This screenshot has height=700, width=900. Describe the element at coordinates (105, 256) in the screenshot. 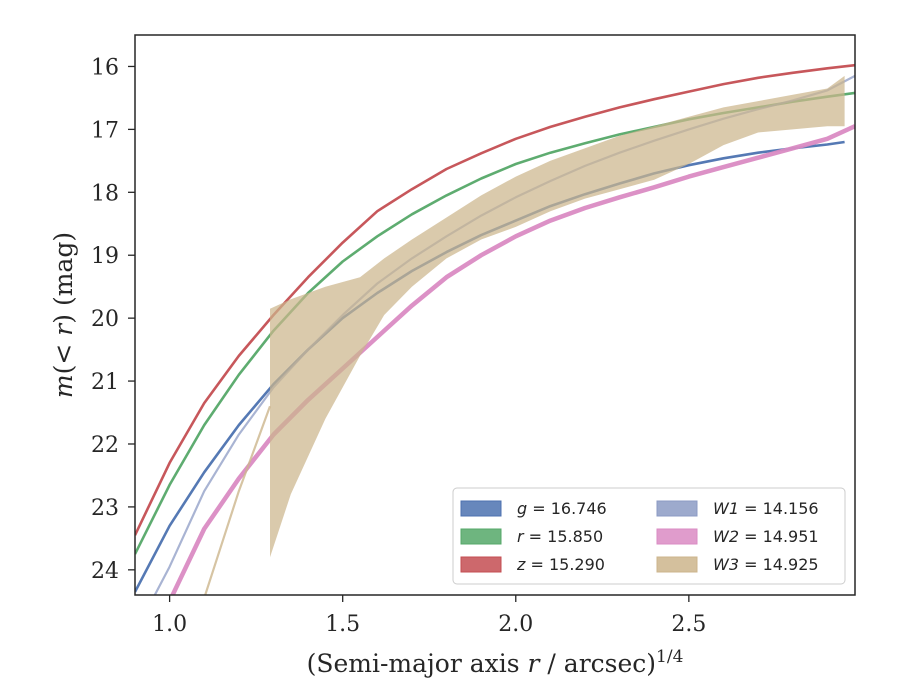

I see `y-tick-label: 19` at that location.